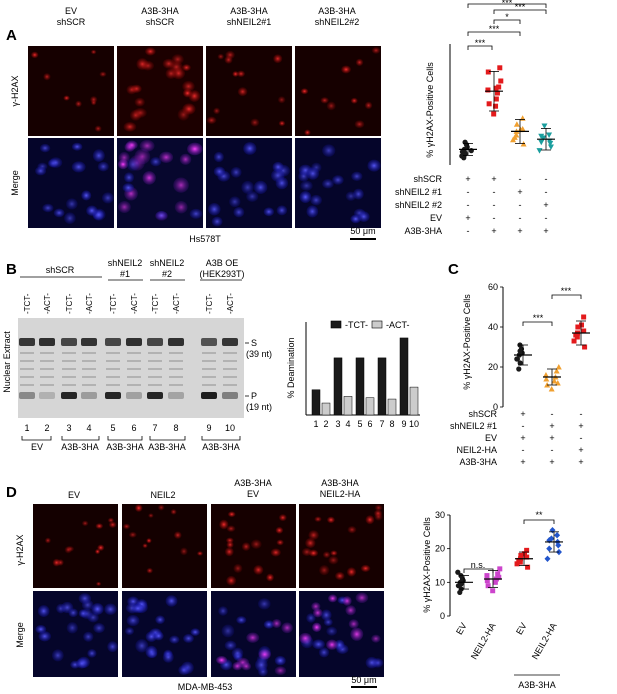 This screenshot has height=694, width=617. I want to click on panel-a-ylabel: % γH2AX-Positive Cells, so click(430, 110).